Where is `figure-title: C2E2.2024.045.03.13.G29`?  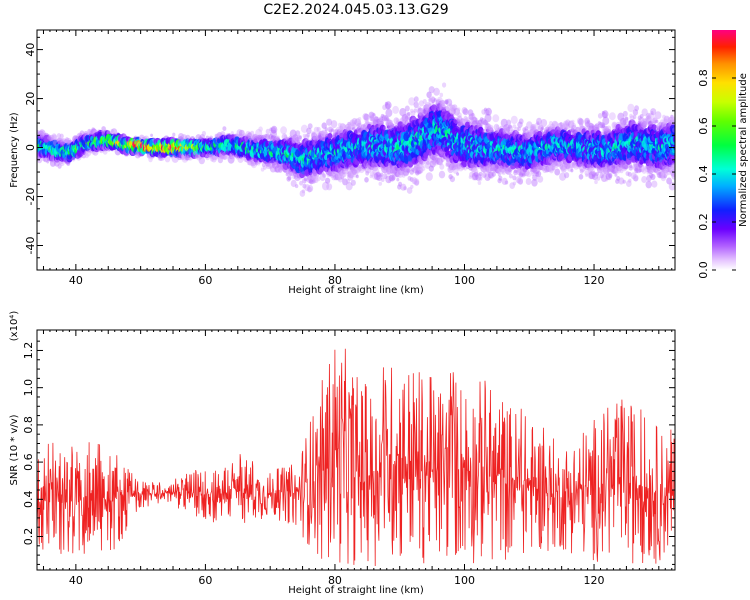 figure-title: C2E2.2024.045.03.13.G29 is located at coordinates (355, 10).